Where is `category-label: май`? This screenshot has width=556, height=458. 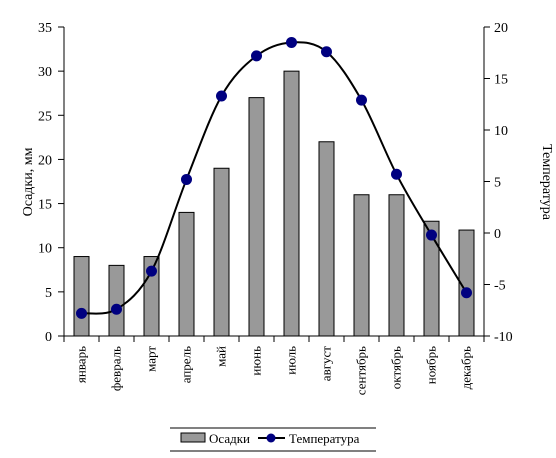 category-label: май is located at coordinates (221, 356).